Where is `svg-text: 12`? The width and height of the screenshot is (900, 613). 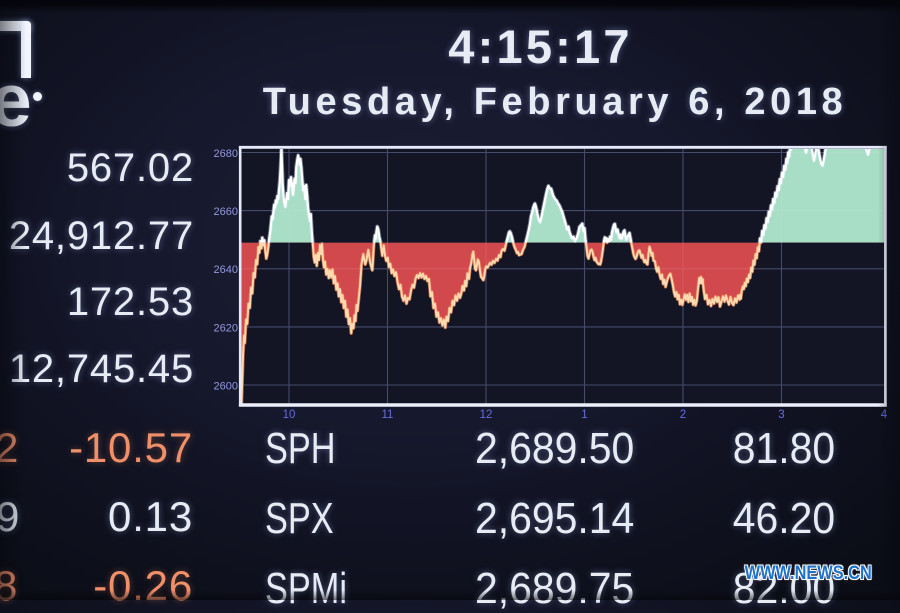 svg-text: 12 is located at coordinates (486, 415).